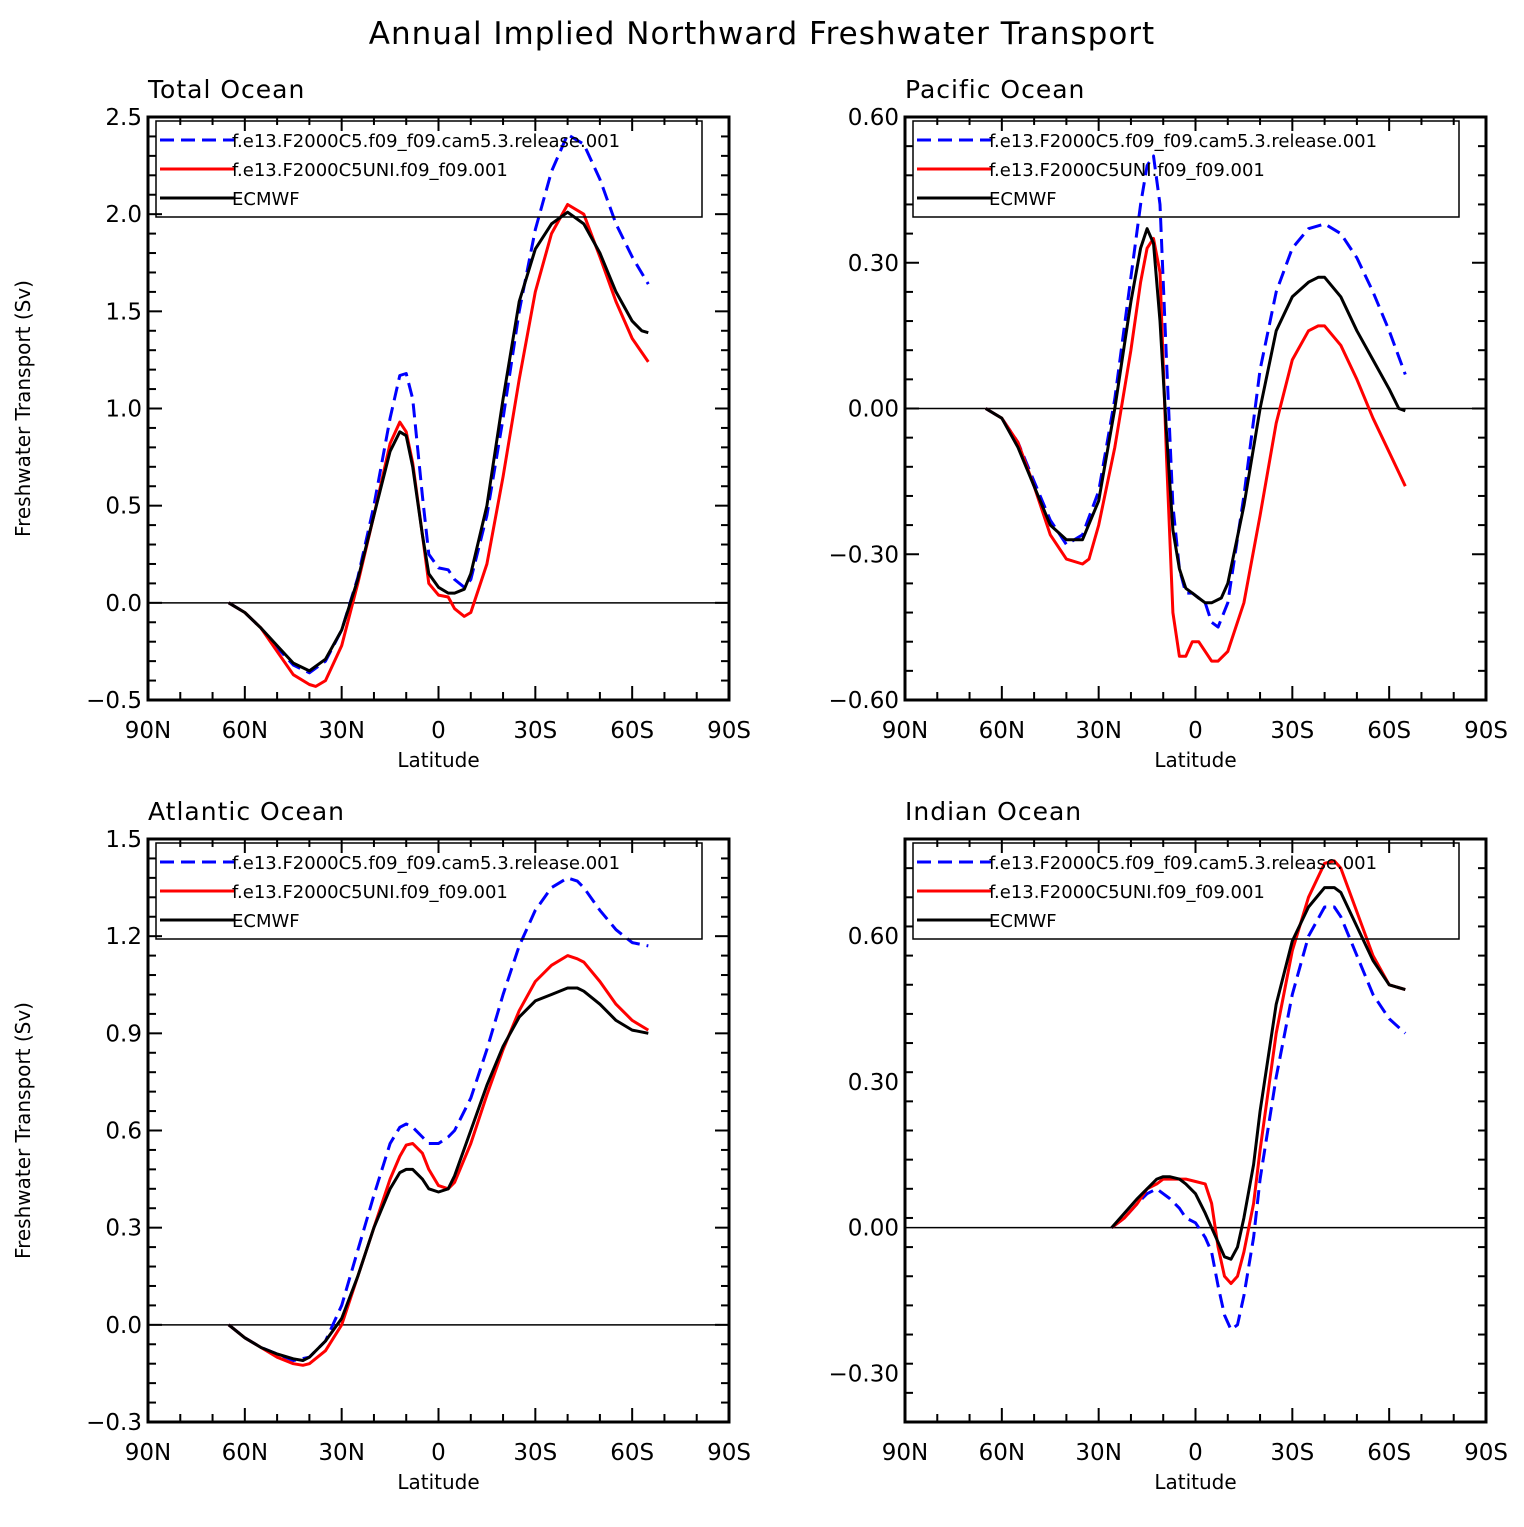 The image size is (1524, 1527). I want to click on indian-ocean-plot-frame, so click(1195, 1130).